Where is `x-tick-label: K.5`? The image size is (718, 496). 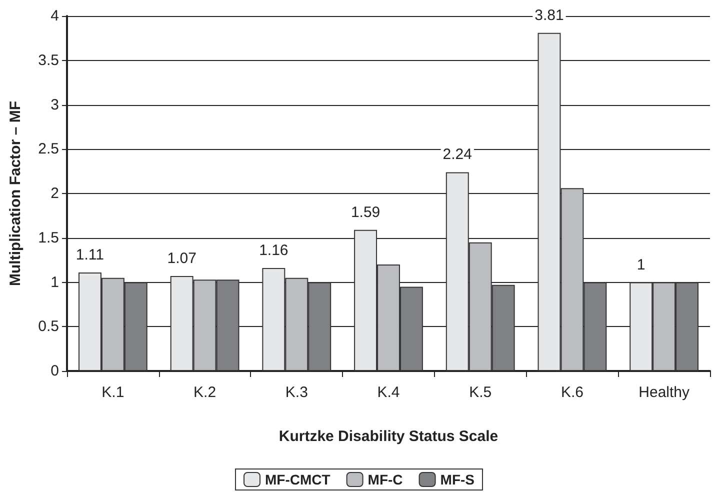 x-tick-label: K.5 is located at coordinates (480, 392).